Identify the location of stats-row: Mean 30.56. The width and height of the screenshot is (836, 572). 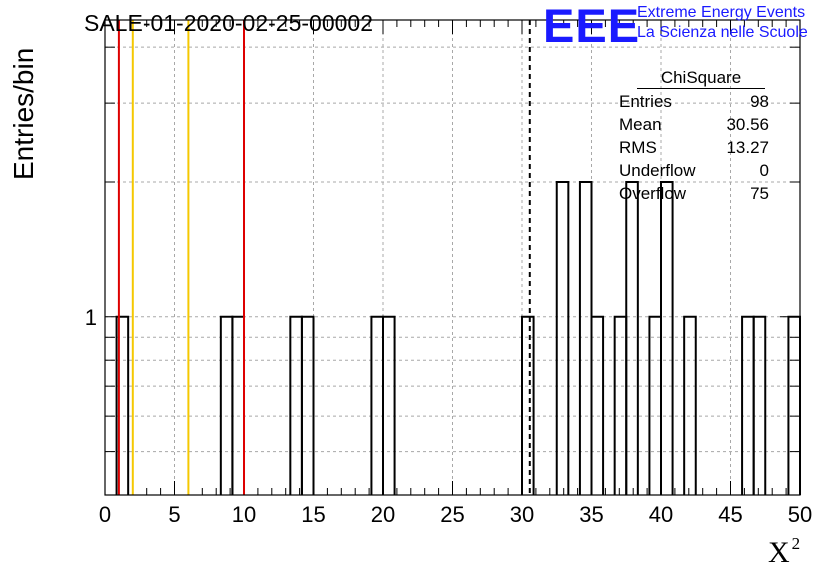
(694, 124).